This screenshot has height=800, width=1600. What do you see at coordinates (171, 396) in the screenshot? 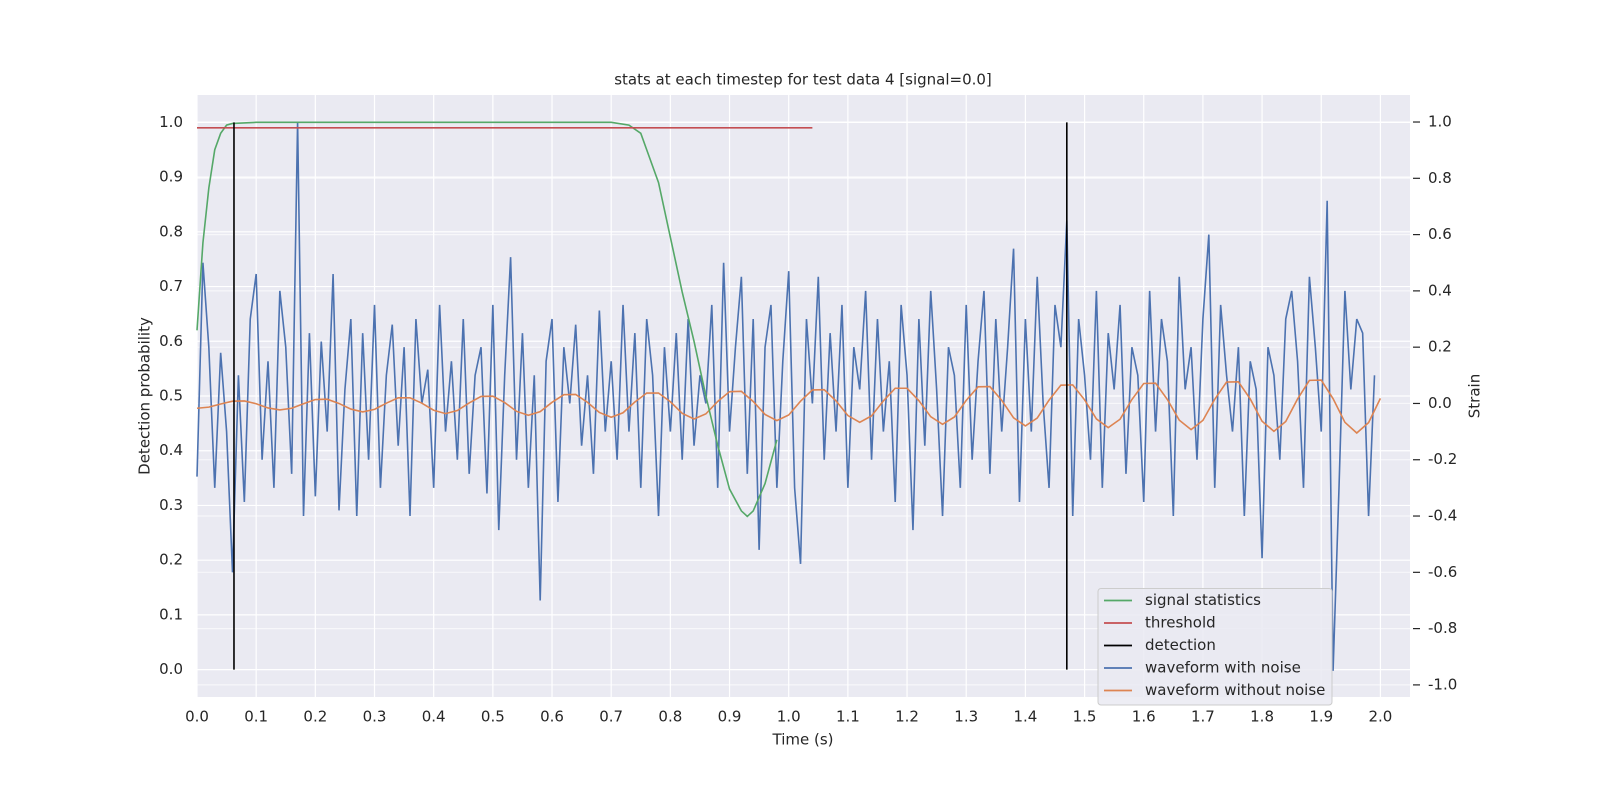
I see `y-tick-label: 0.5` at bounding box center [171, 396].